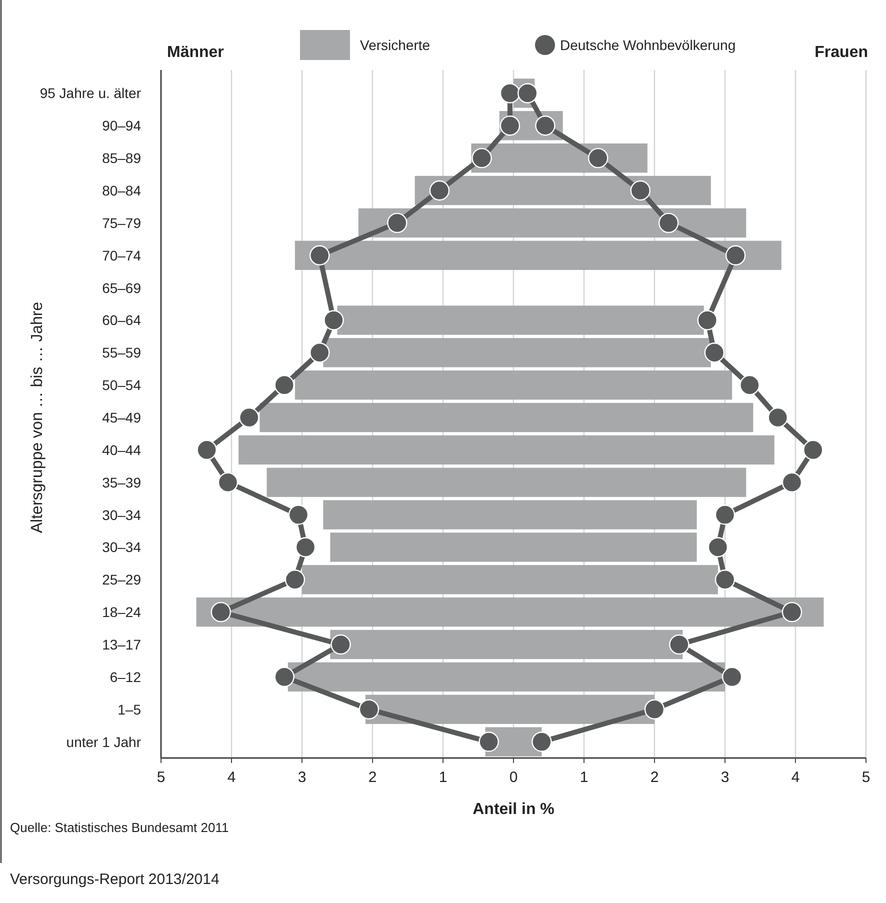 This screenshot has height=903, width=886. What do you see at coordinates (122, 644) in the screenshot?
I see `y-tick-label: 13–17` at bounding box center [122, 644].